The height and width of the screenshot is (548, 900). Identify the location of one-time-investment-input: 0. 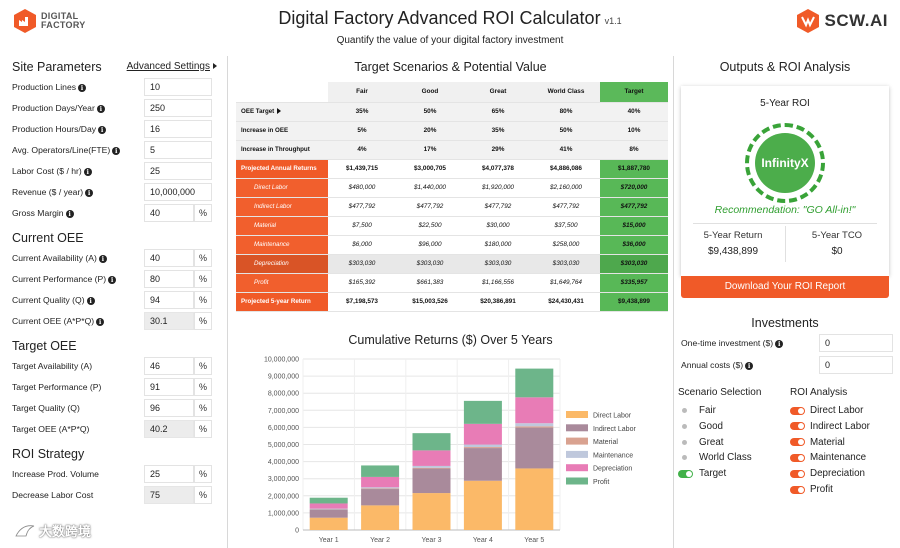
(856, 343).